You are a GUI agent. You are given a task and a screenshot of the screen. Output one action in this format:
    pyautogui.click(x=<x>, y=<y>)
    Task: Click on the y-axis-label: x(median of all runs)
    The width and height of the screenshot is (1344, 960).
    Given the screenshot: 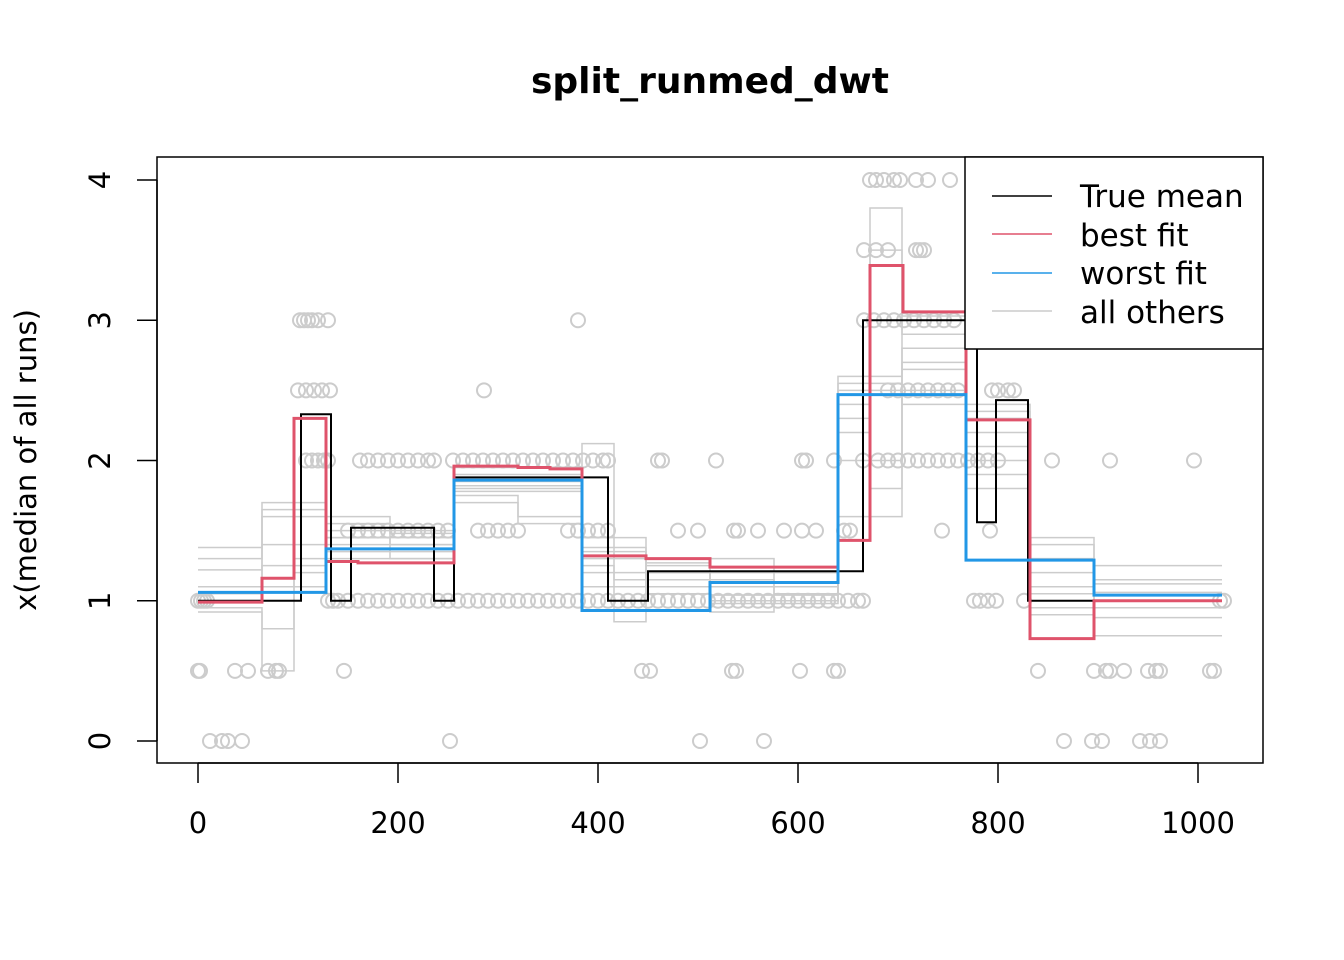 What is the action you would take?
    pyautogui.click(x=26, y=460)
    